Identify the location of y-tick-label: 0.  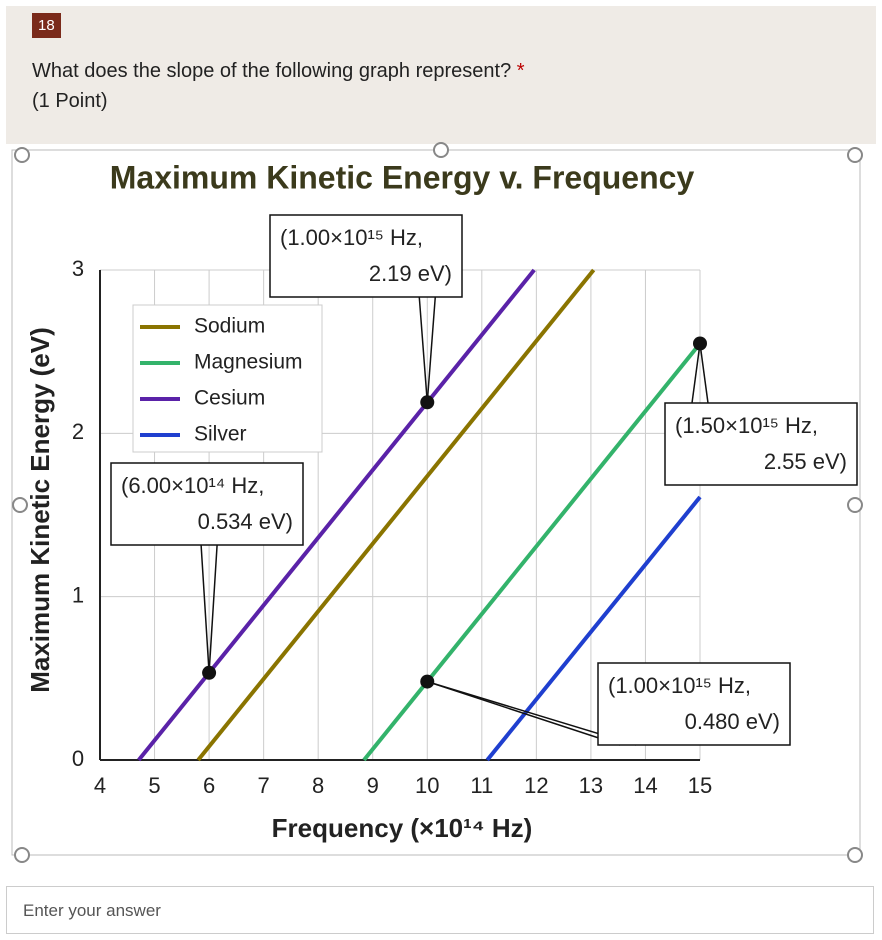
(78, 758).